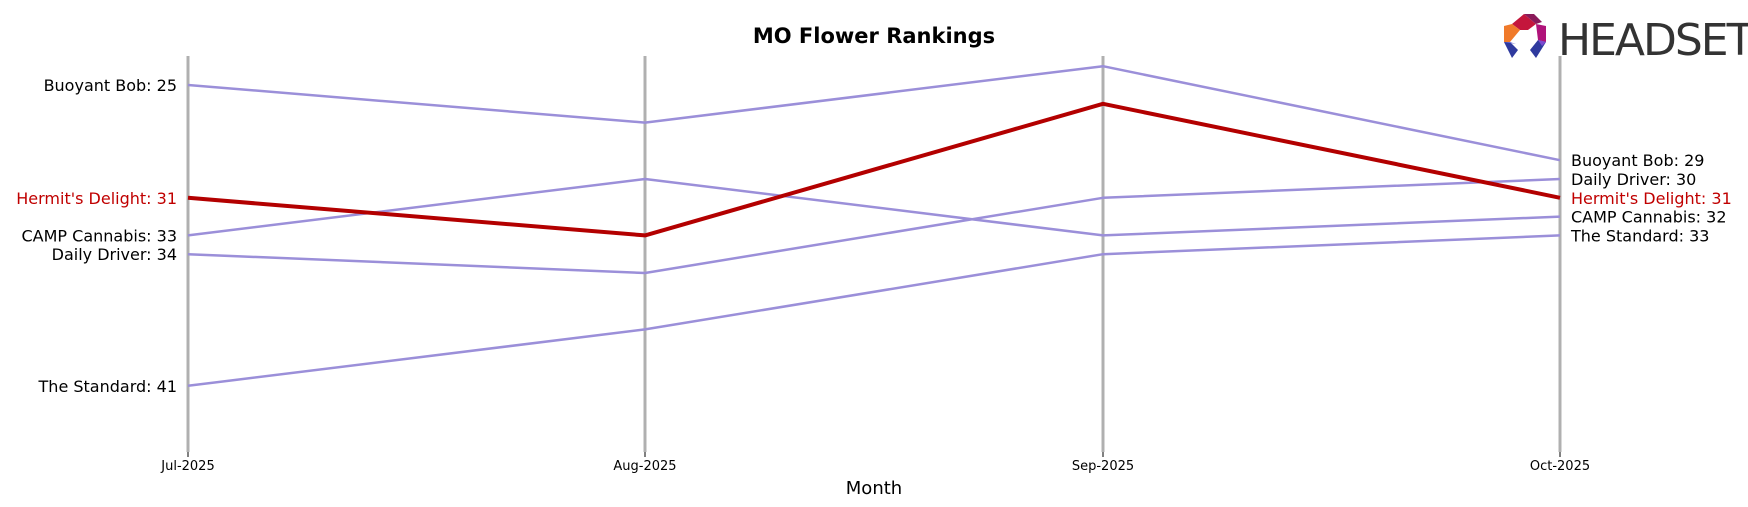  I want to click on headset-logo: HEADSET, so click(1626, 40).